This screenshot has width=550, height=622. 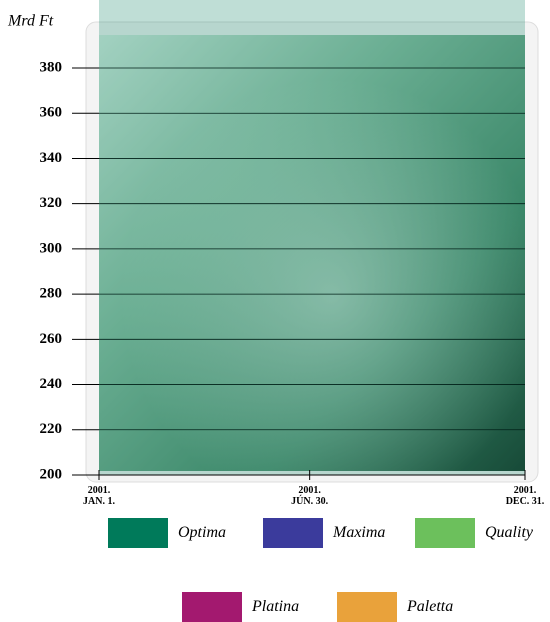 I want to click on x-tick-label: 2001. DEC. 31., so click(x=525, y=496).